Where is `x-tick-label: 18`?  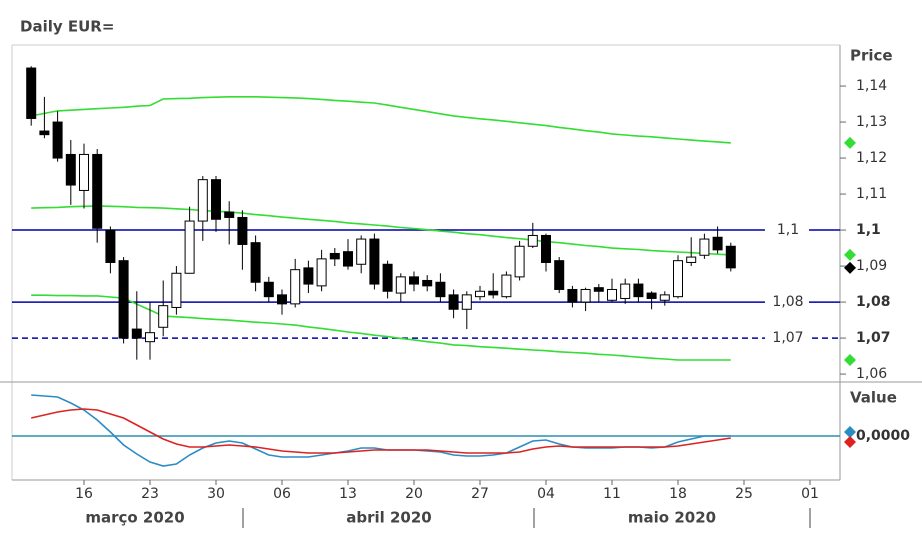
x-tick-label: 18 is located at coordinates (678, 494).